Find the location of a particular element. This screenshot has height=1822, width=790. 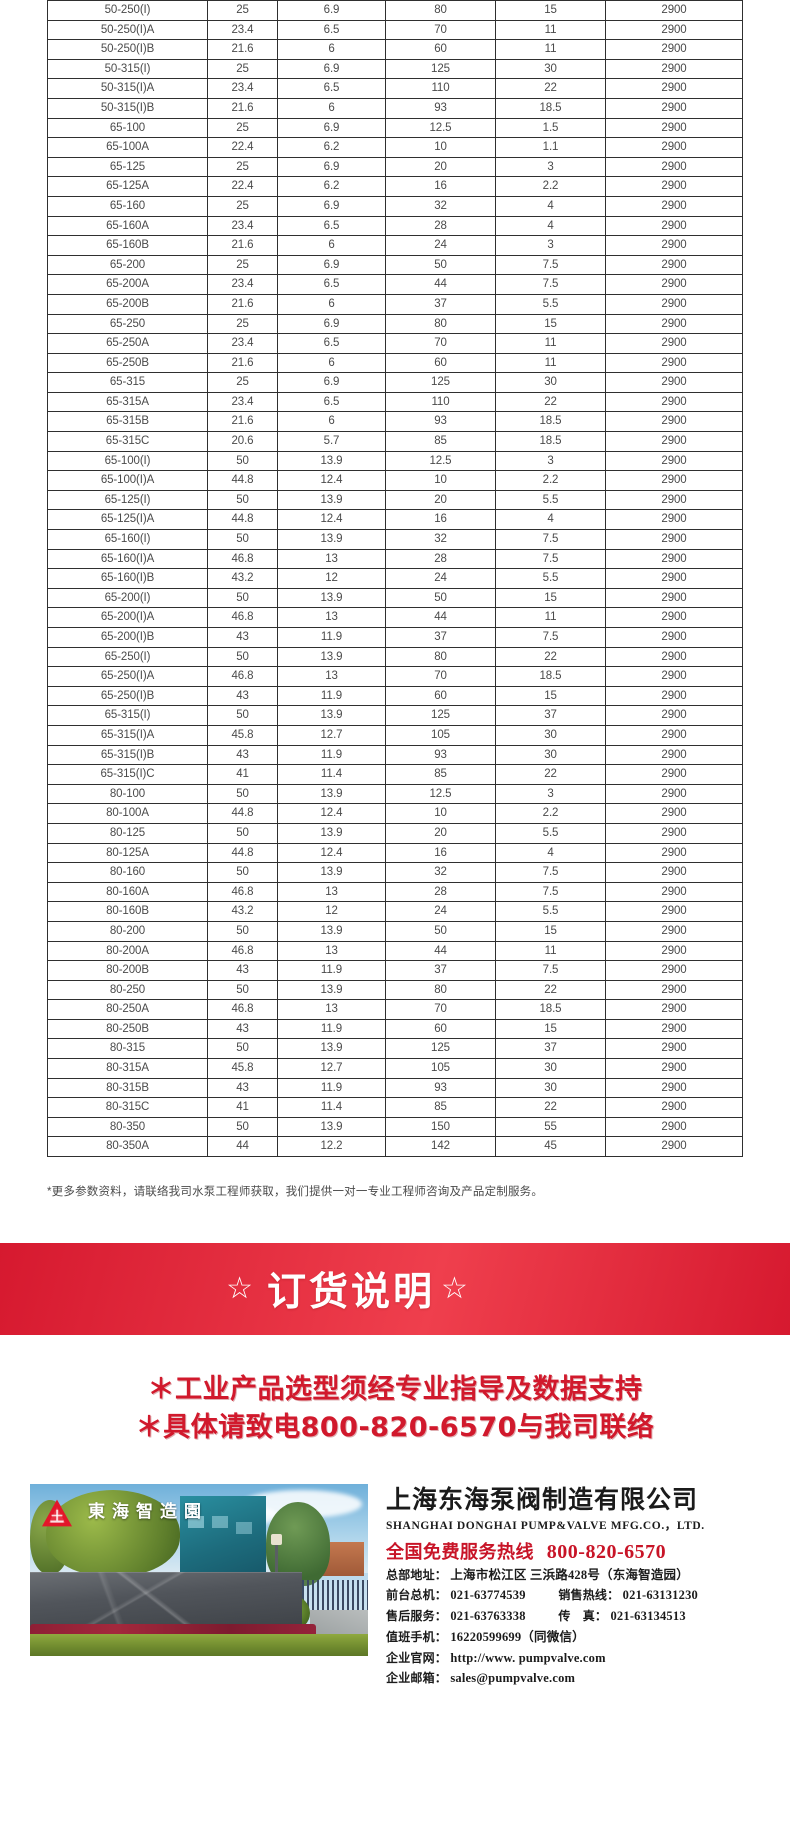

cell-value: 13 is located at coordinates (331, 1009).